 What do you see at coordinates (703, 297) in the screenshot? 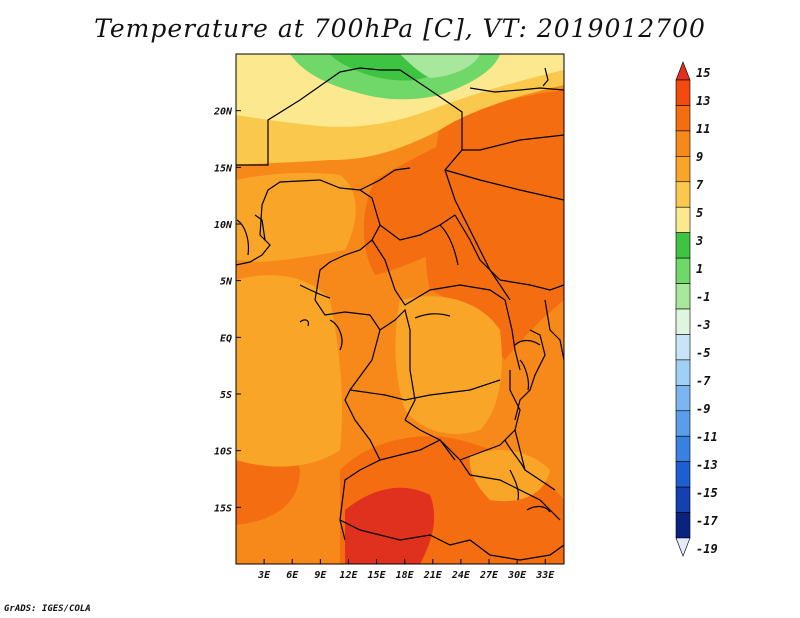
I see `colorbar-label: -1` at bounding box center [703, 297].